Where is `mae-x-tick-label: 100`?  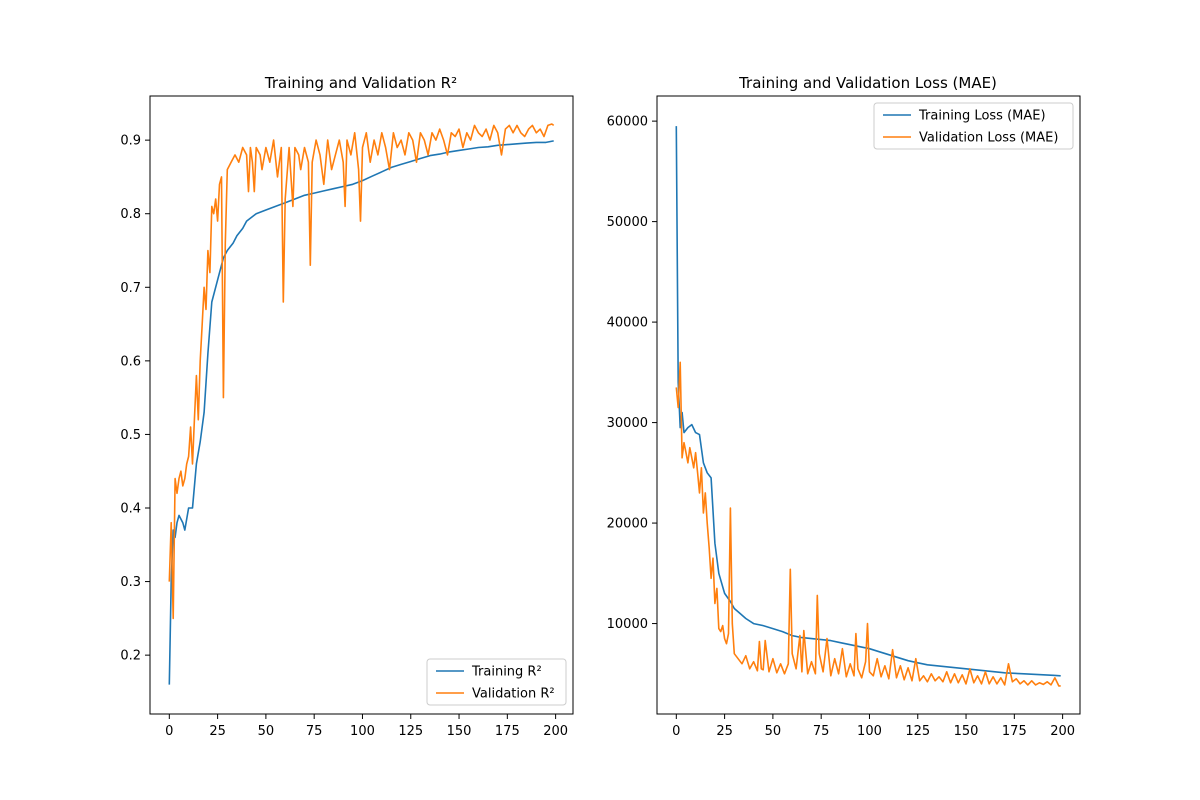
mae-x-tick-label: 100 is located at coordinates (869, 731).